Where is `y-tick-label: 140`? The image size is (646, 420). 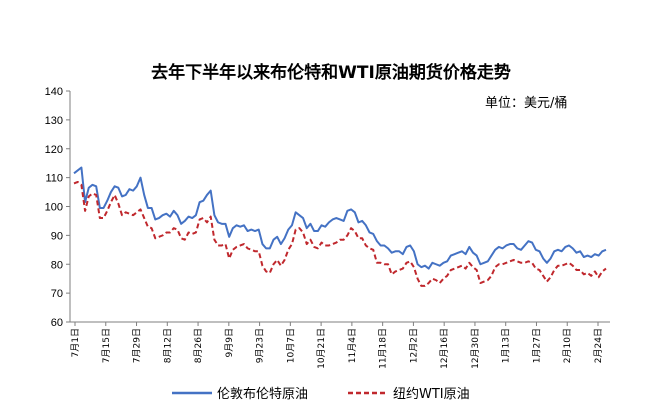 y-tick-label: 140 is located at coordinates (54, 92).